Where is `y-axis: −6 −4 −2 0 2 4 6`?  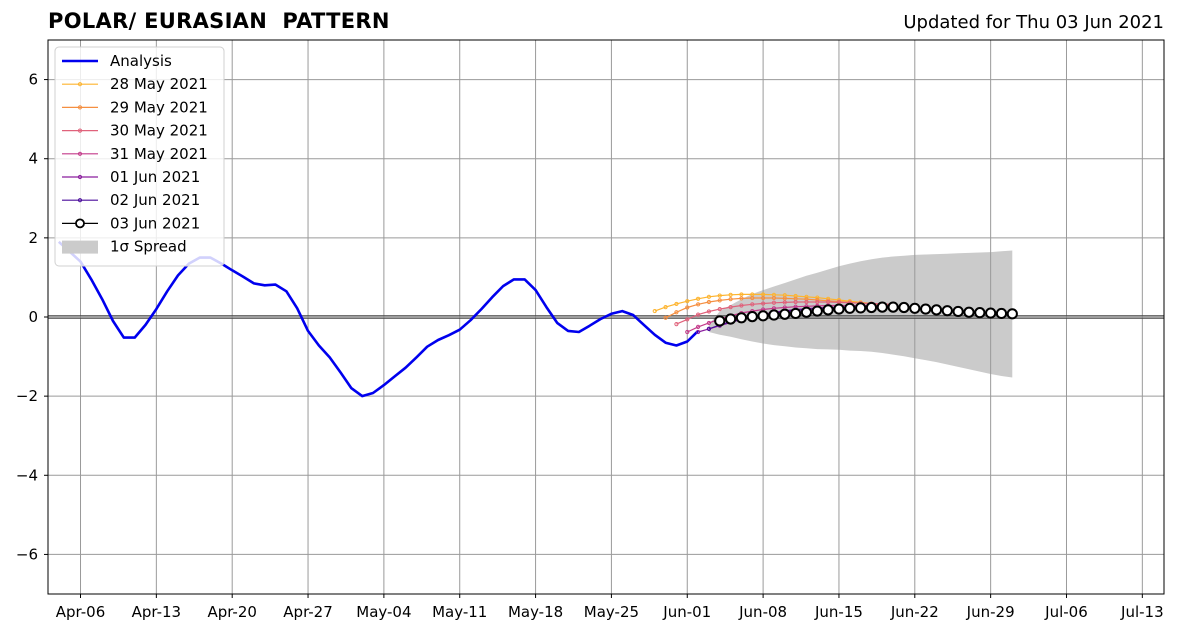
y-axis: −6 −4 −2 0 2 4 6 is located at coordinates (32, 317).